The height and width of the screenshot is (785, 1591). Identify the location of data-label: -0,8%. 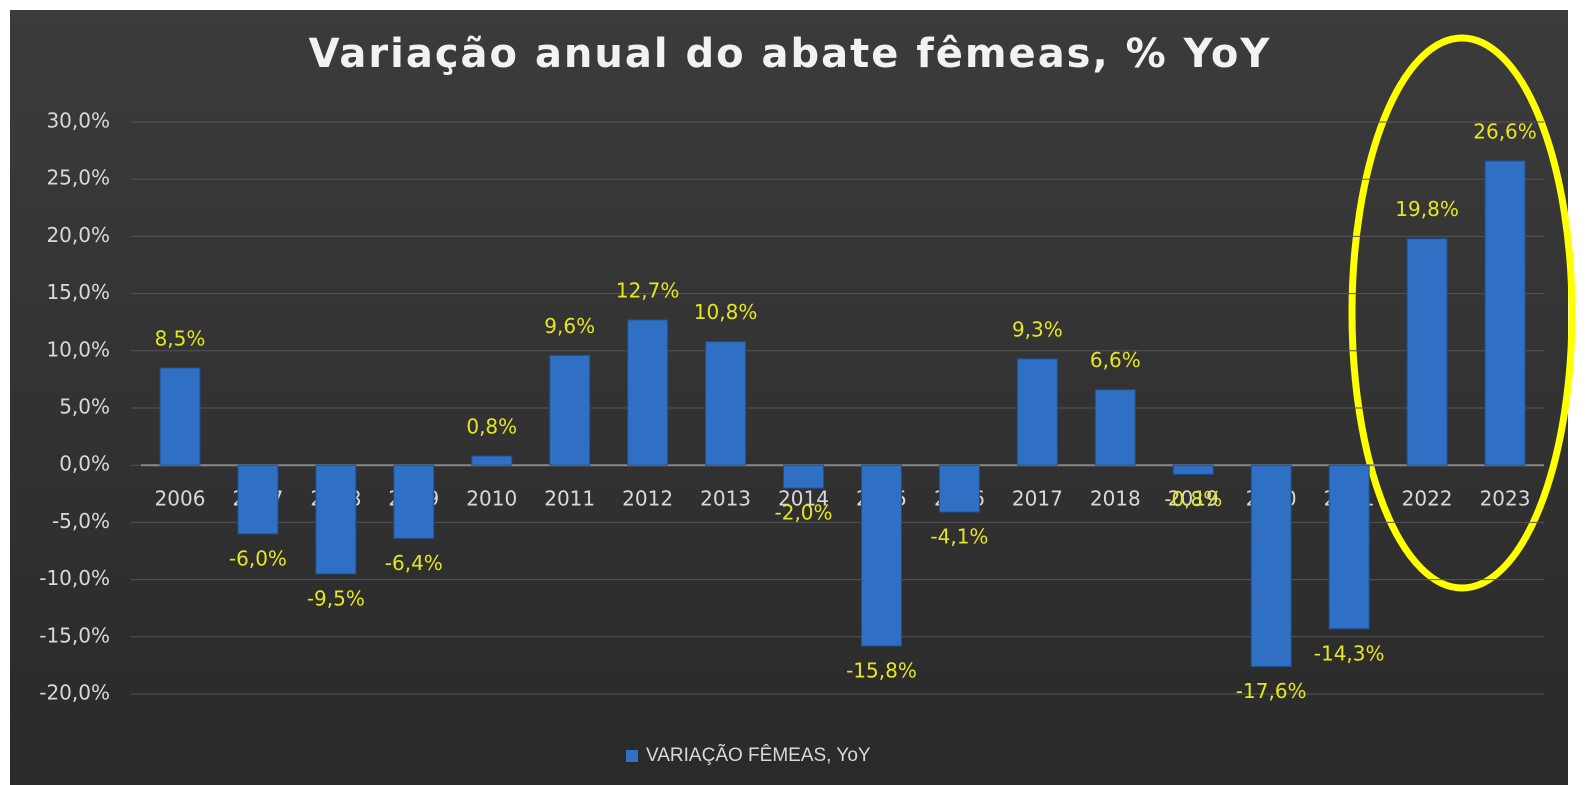
(1193, 499).